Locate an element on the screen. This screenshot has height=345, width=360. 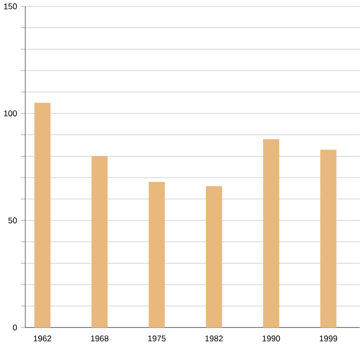
x-tick-label: 1982 is located at coordinates (214, 339).